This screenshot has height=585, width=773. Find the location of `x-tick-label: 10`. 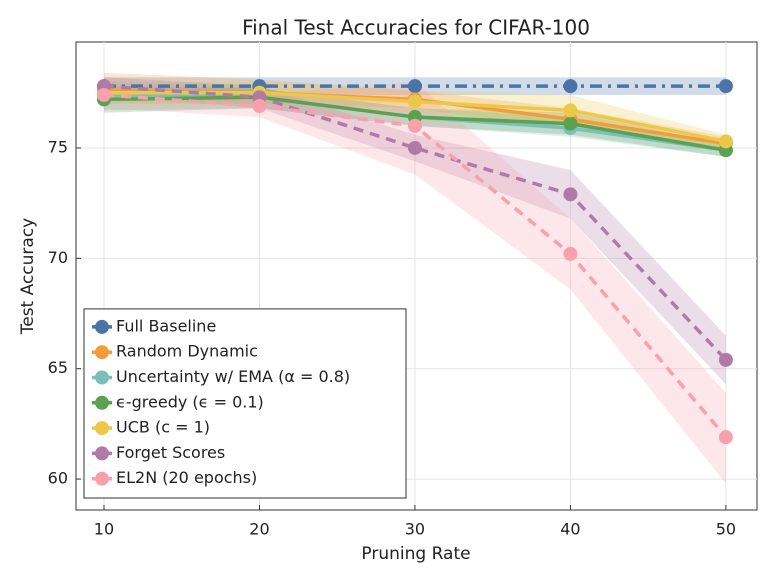

x-tick-label: 10 is located at coordinates (104, 529).